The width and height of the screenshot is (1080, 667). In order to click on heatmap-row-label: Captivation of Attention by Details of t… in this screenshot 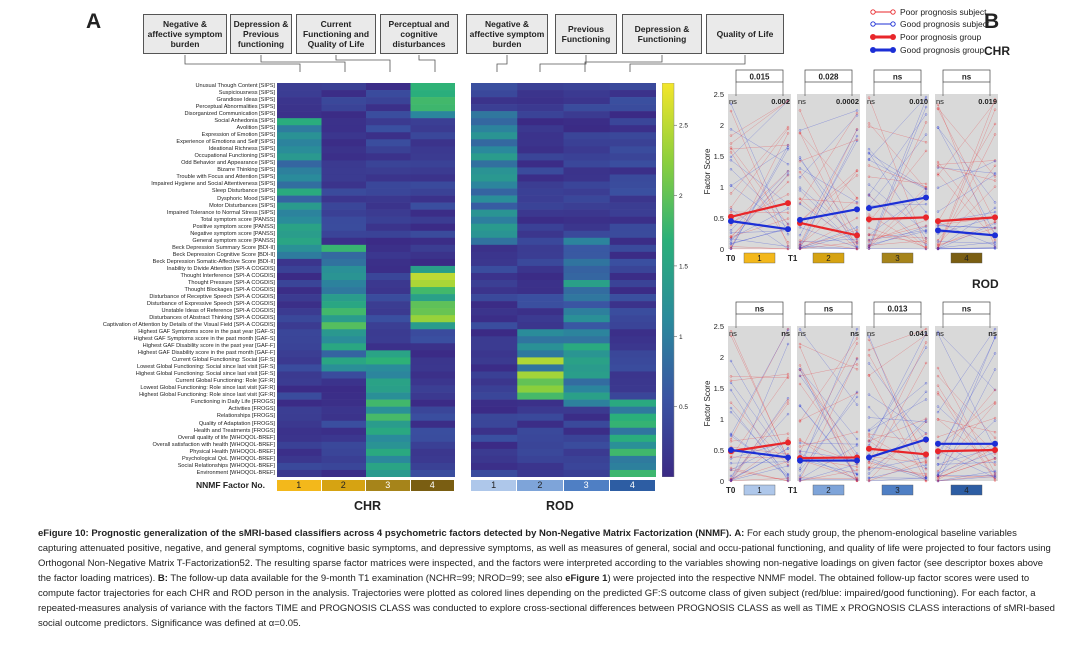, I will do `click(188, 325)`.